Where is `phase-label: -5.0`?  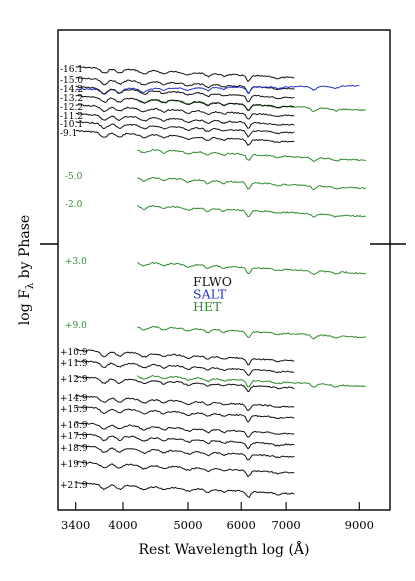
phase-label: -5.0 is located at coordinates (74, 177).